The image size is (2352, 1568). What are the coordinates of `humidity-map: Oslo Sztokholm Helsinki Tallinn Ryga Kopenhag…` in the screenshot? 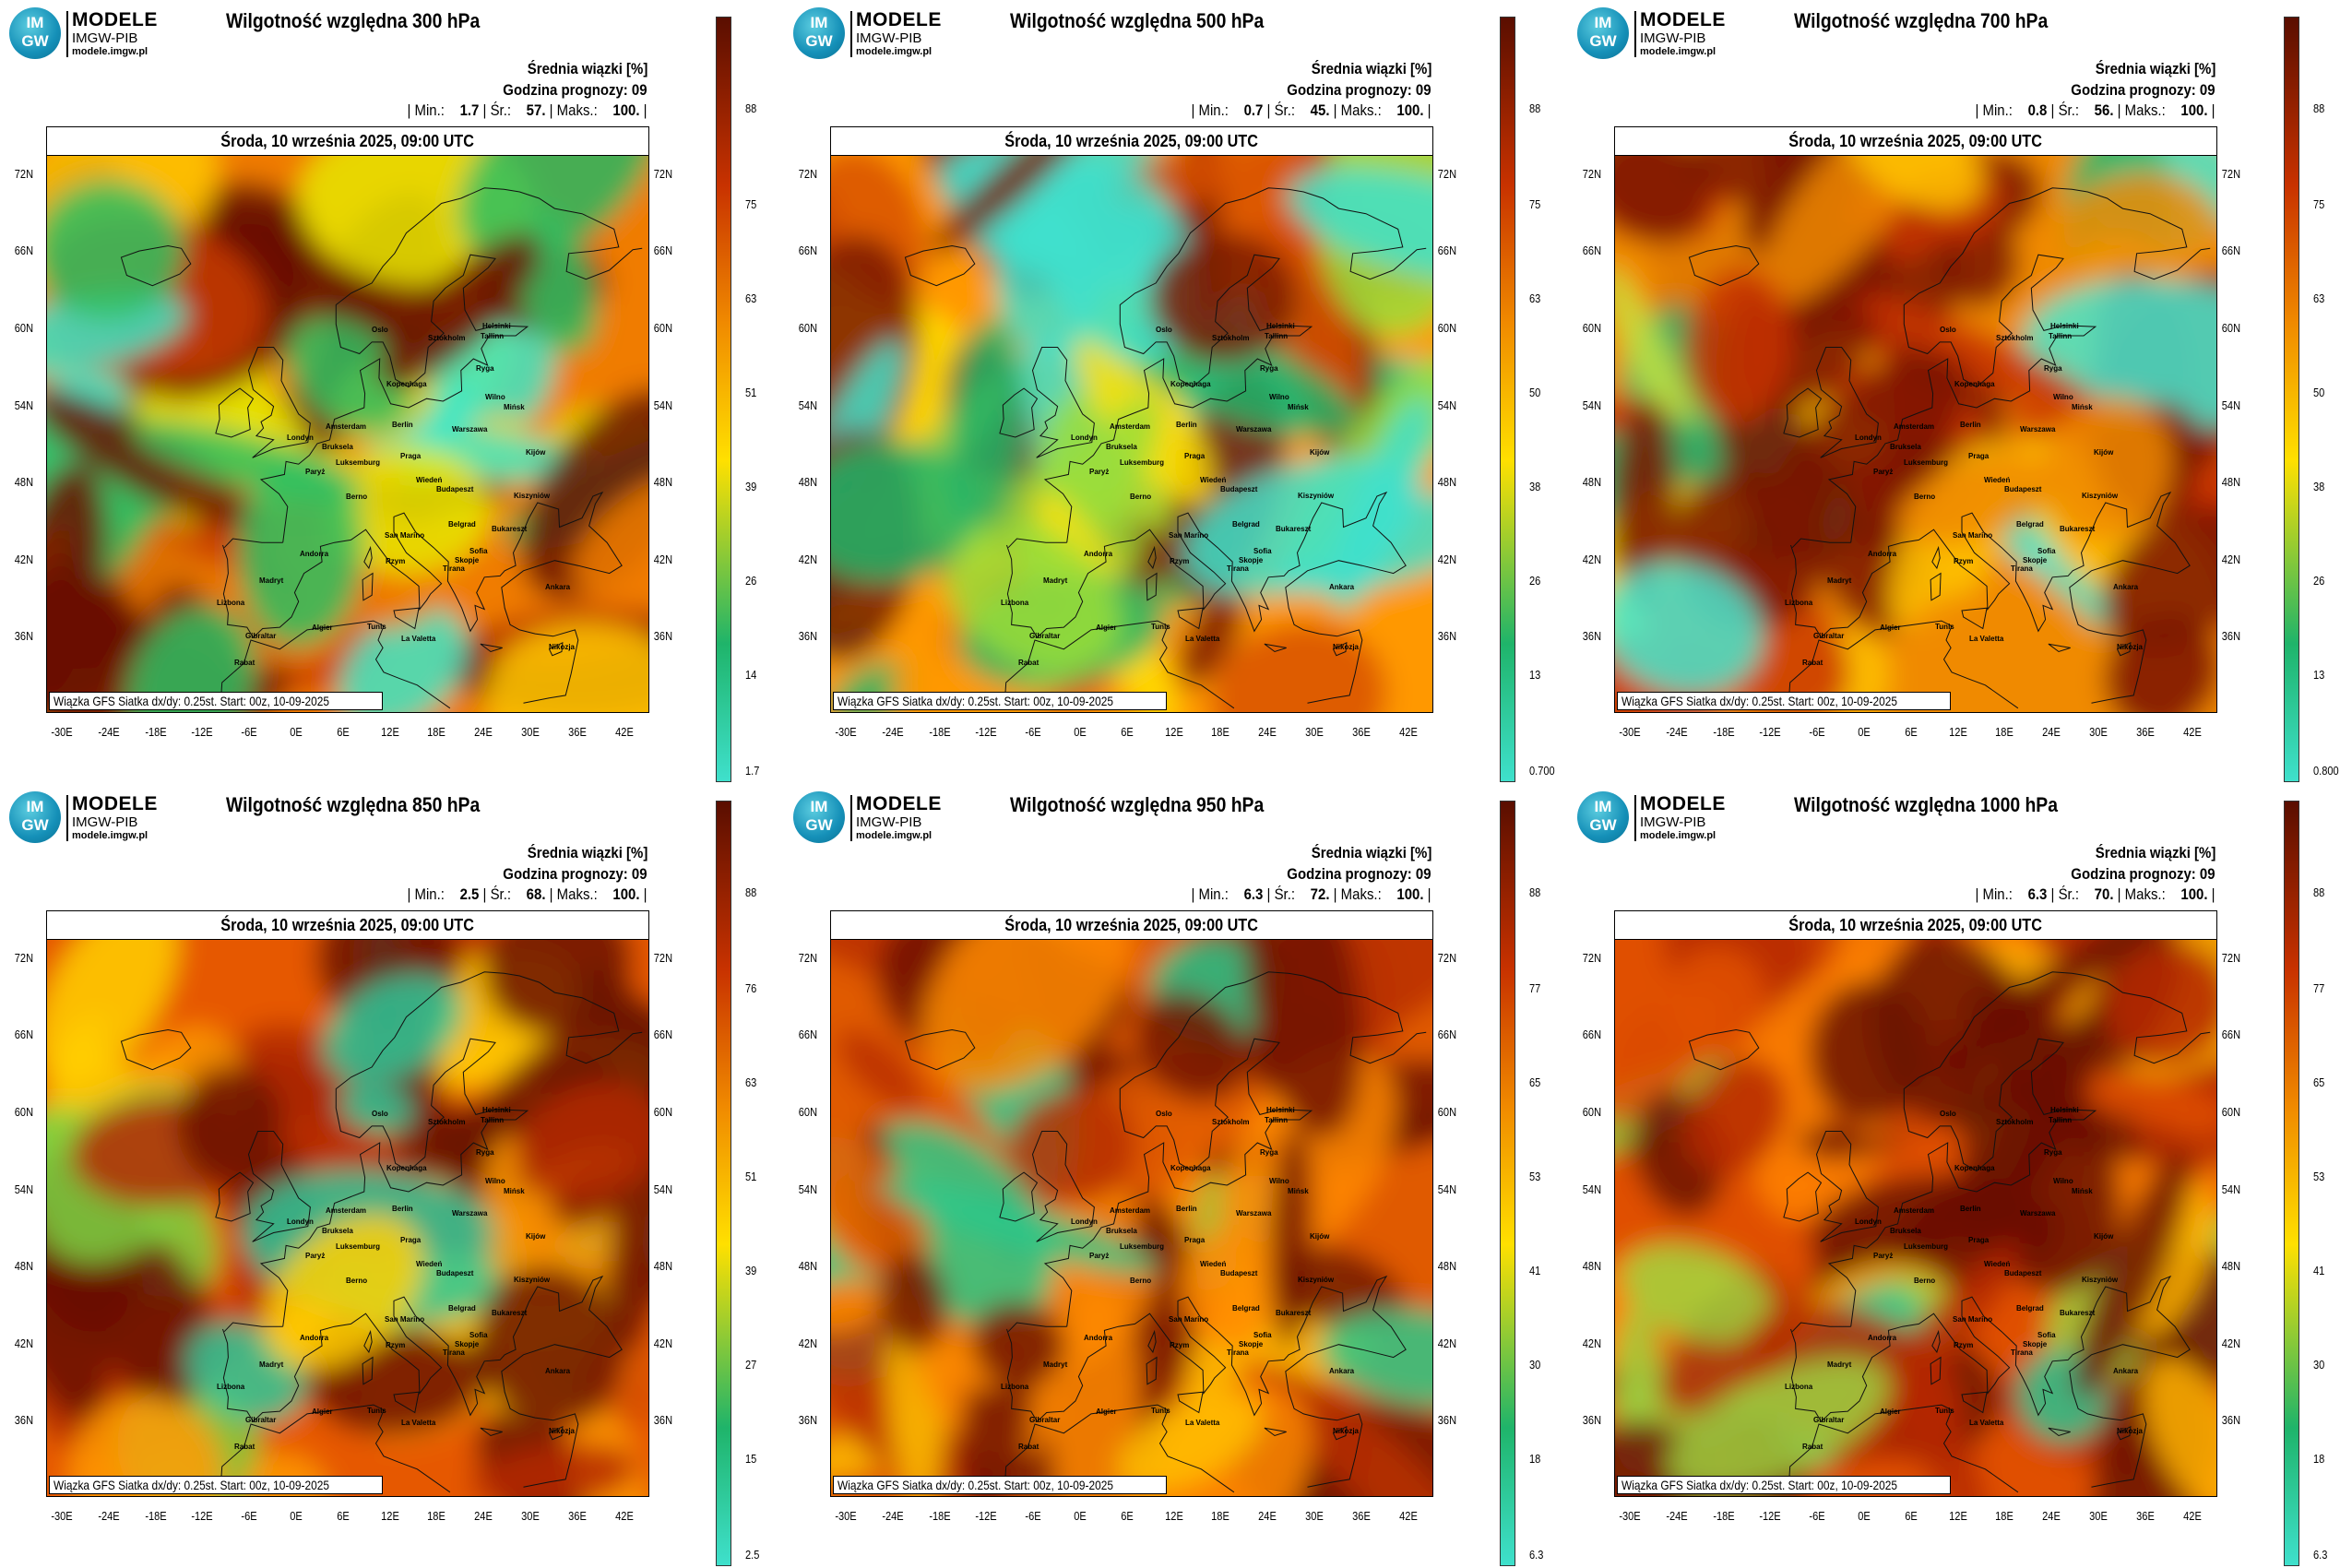 It's located at (1131, 1218).